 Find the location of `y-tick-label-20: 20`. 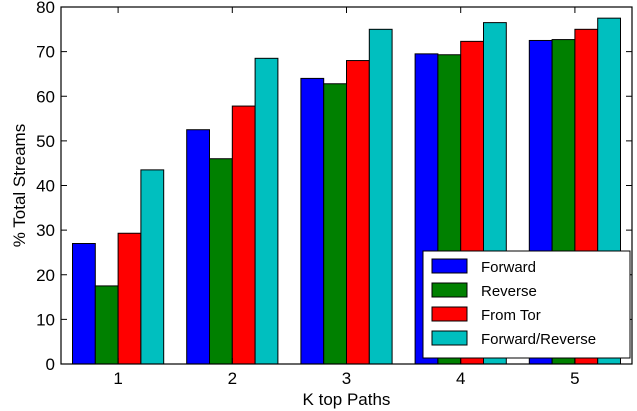

y-tick-label-20: 20 is located at coordinates (45, 275).